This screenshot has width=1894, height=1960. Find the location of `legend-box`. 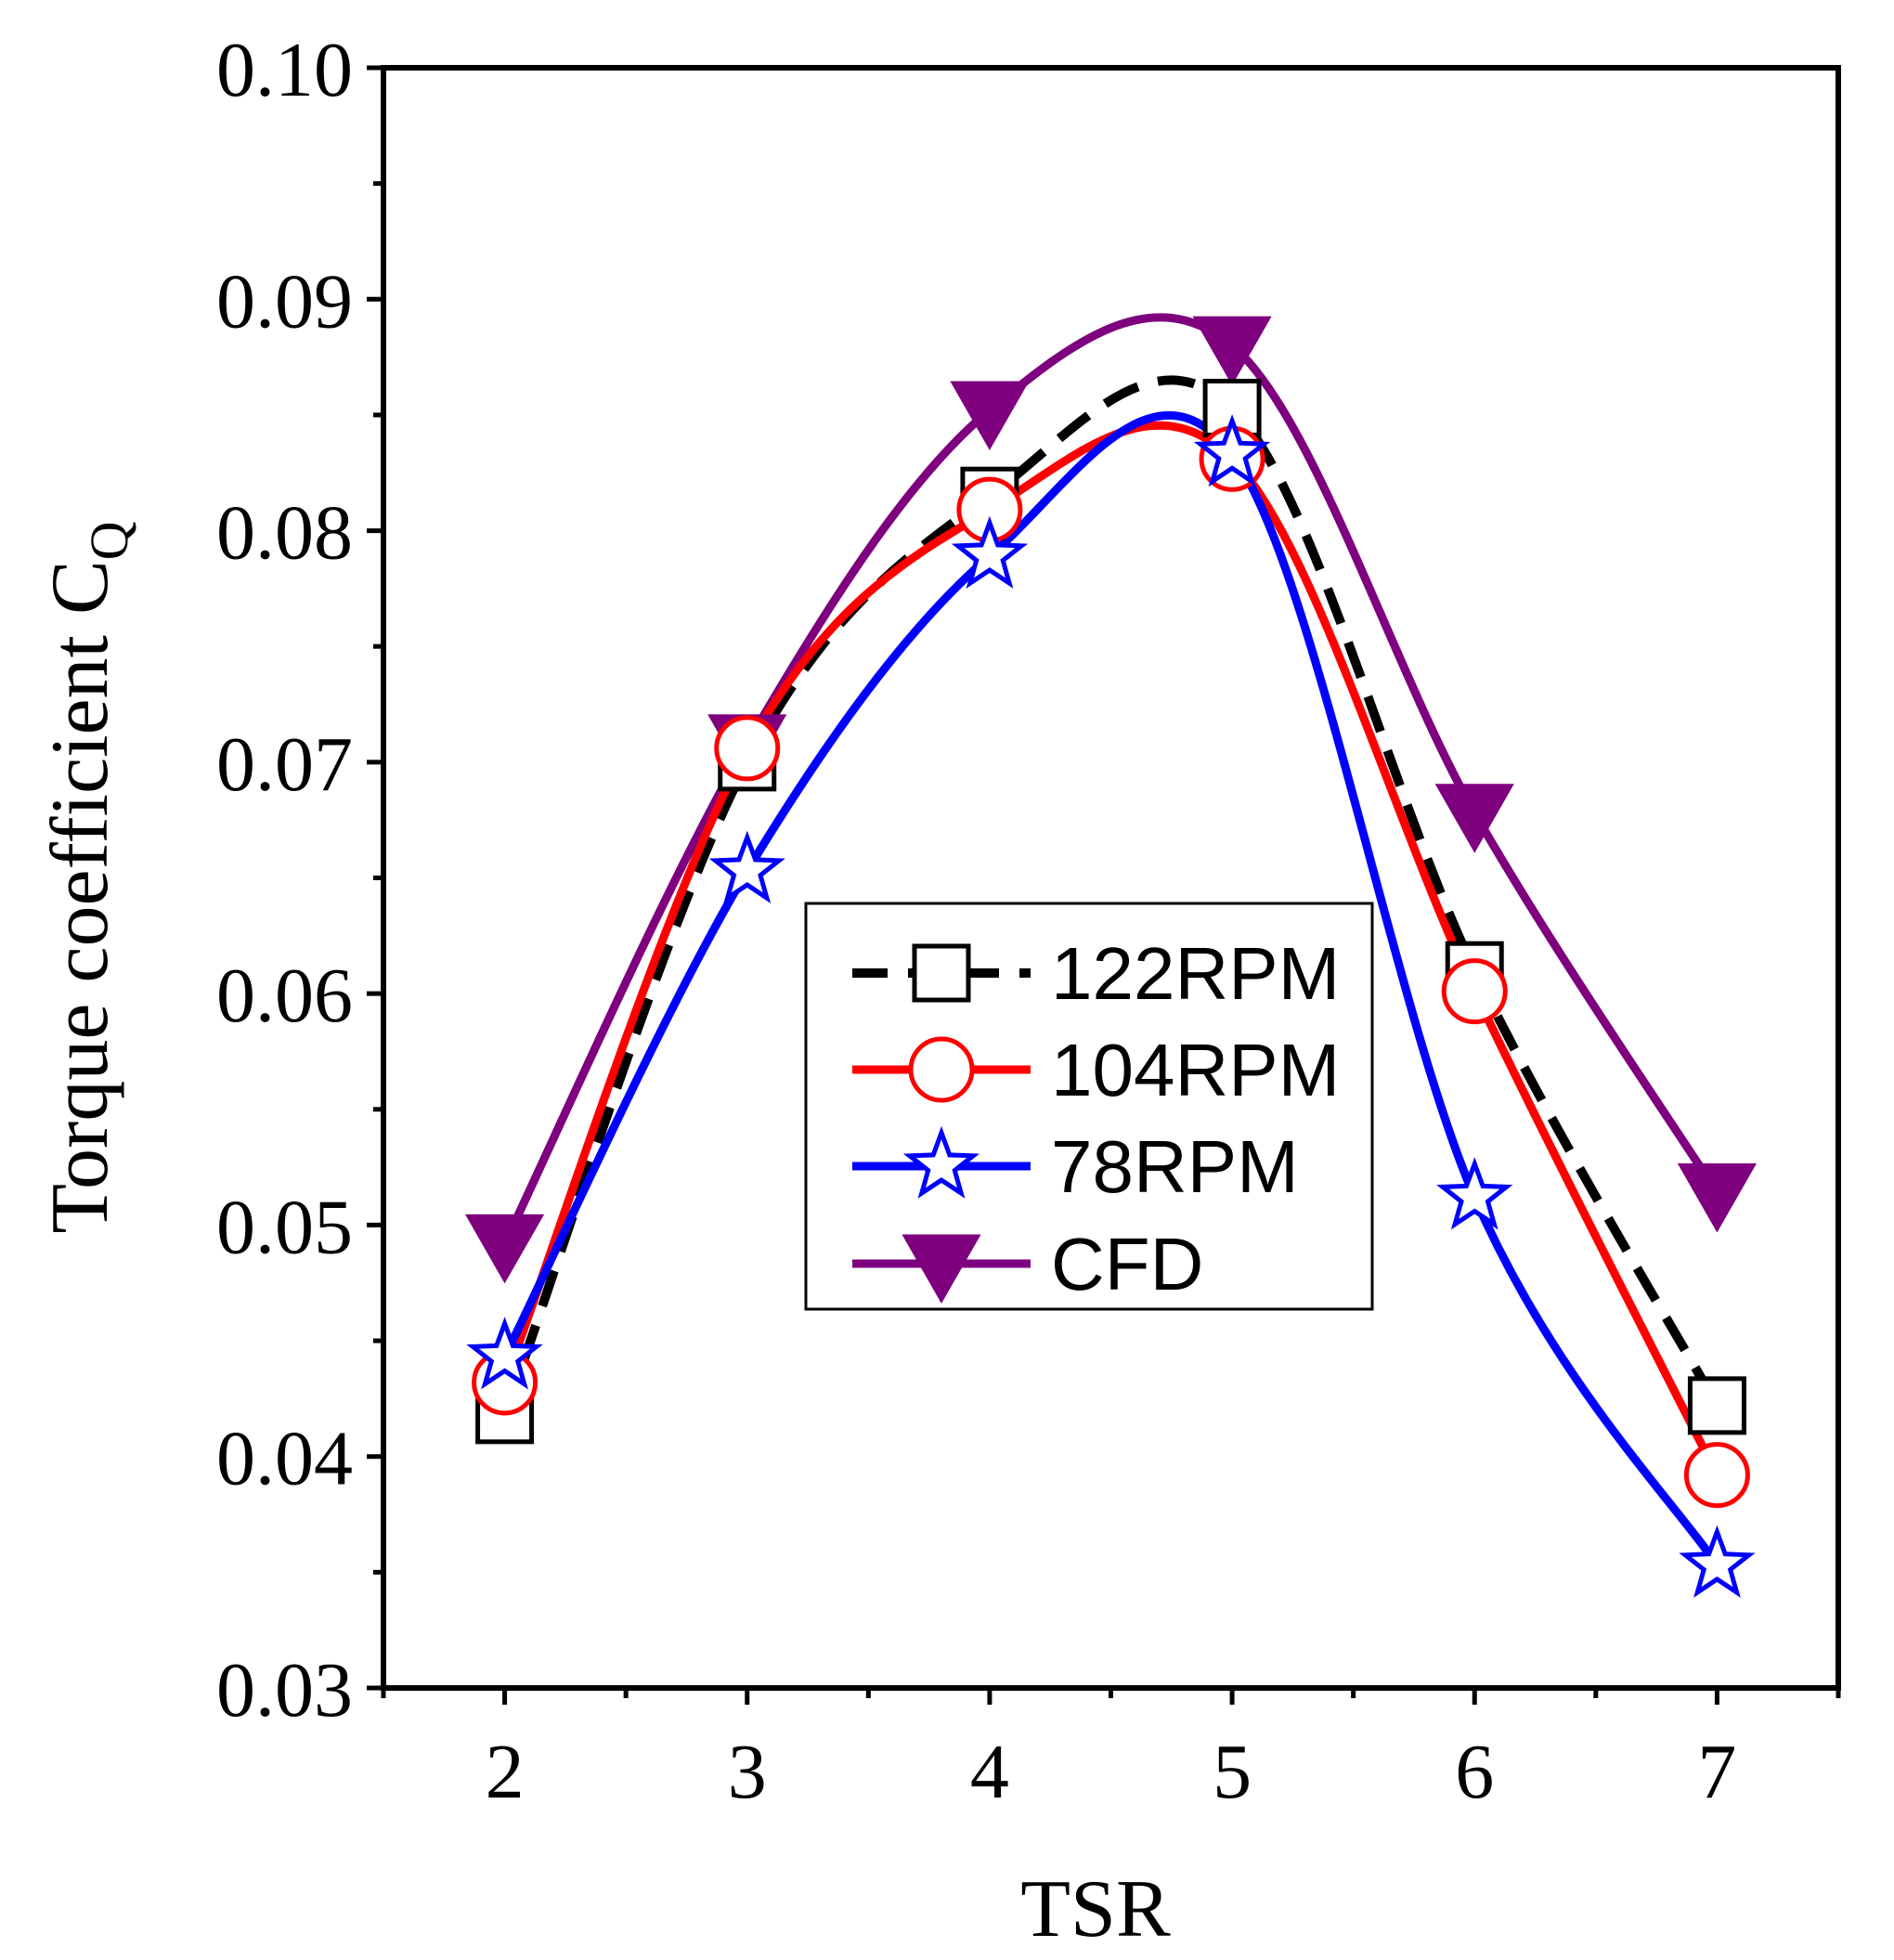

legend-box is located at coordinates (1089, 1106).